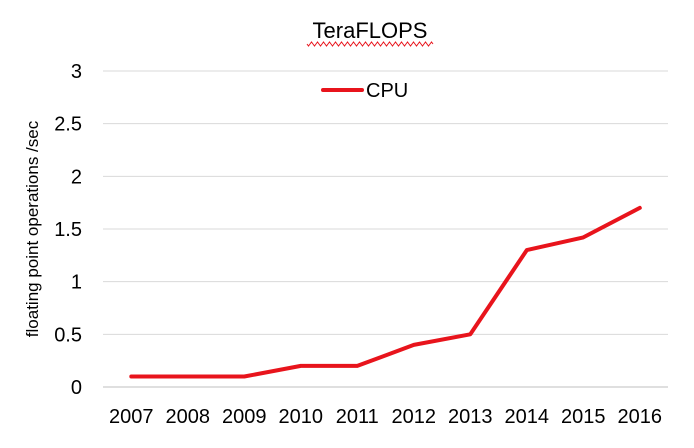 The height and width of the screenshot is (448, 694). I want to click on x-tick-label: 2011, so click(357, 417).